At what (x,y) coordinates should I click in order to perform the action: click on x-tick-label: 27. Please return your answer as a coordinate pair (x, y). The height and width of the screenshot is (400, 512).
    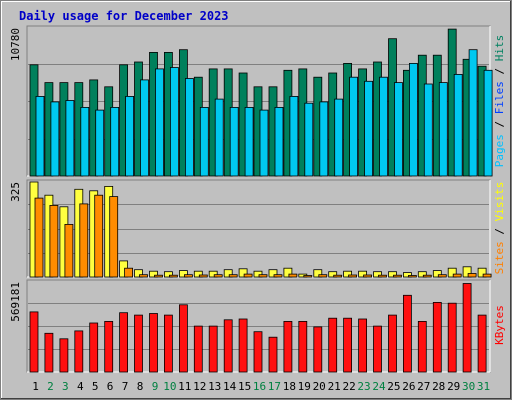
    Looking at the image, I should click on (423, 386).